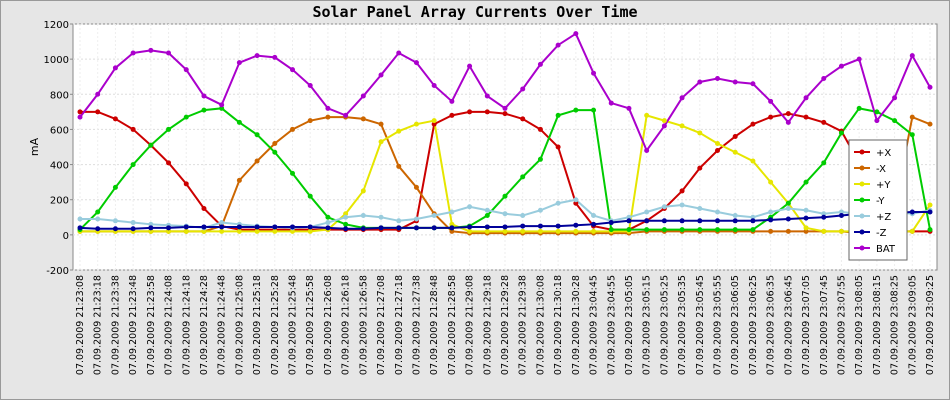  I want to click on x-tick-label: 07.09.2009 23:05:05, so click(629, 325).